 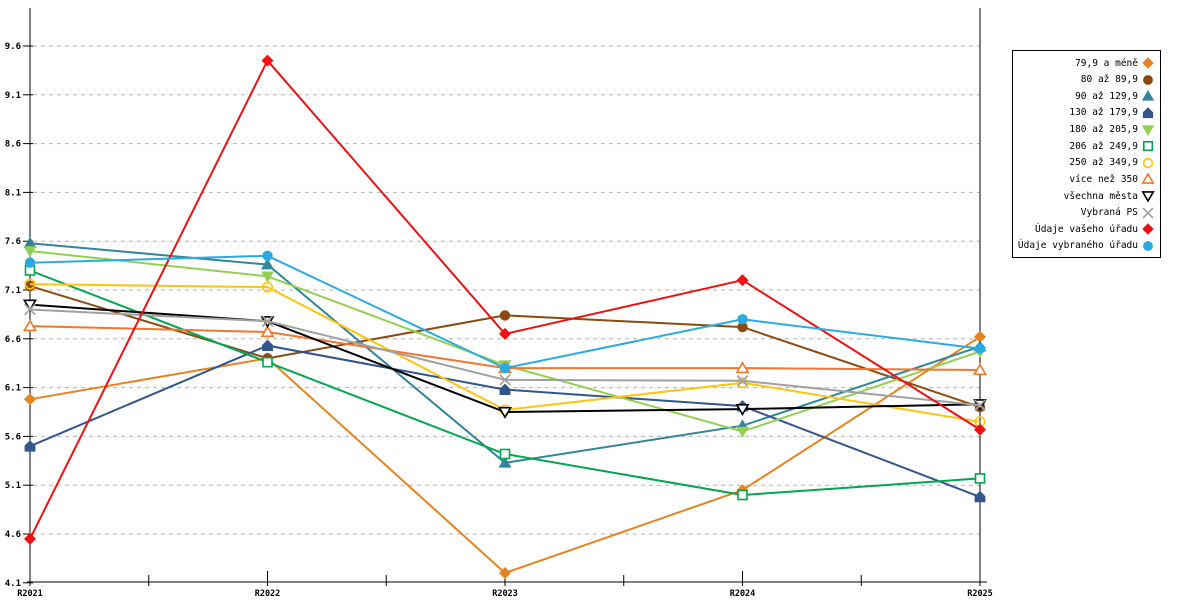 What do you see at coordinates (13, 535) in the screenshot?
I see `svg-text: 4.6` at bounding box center [13, 535].